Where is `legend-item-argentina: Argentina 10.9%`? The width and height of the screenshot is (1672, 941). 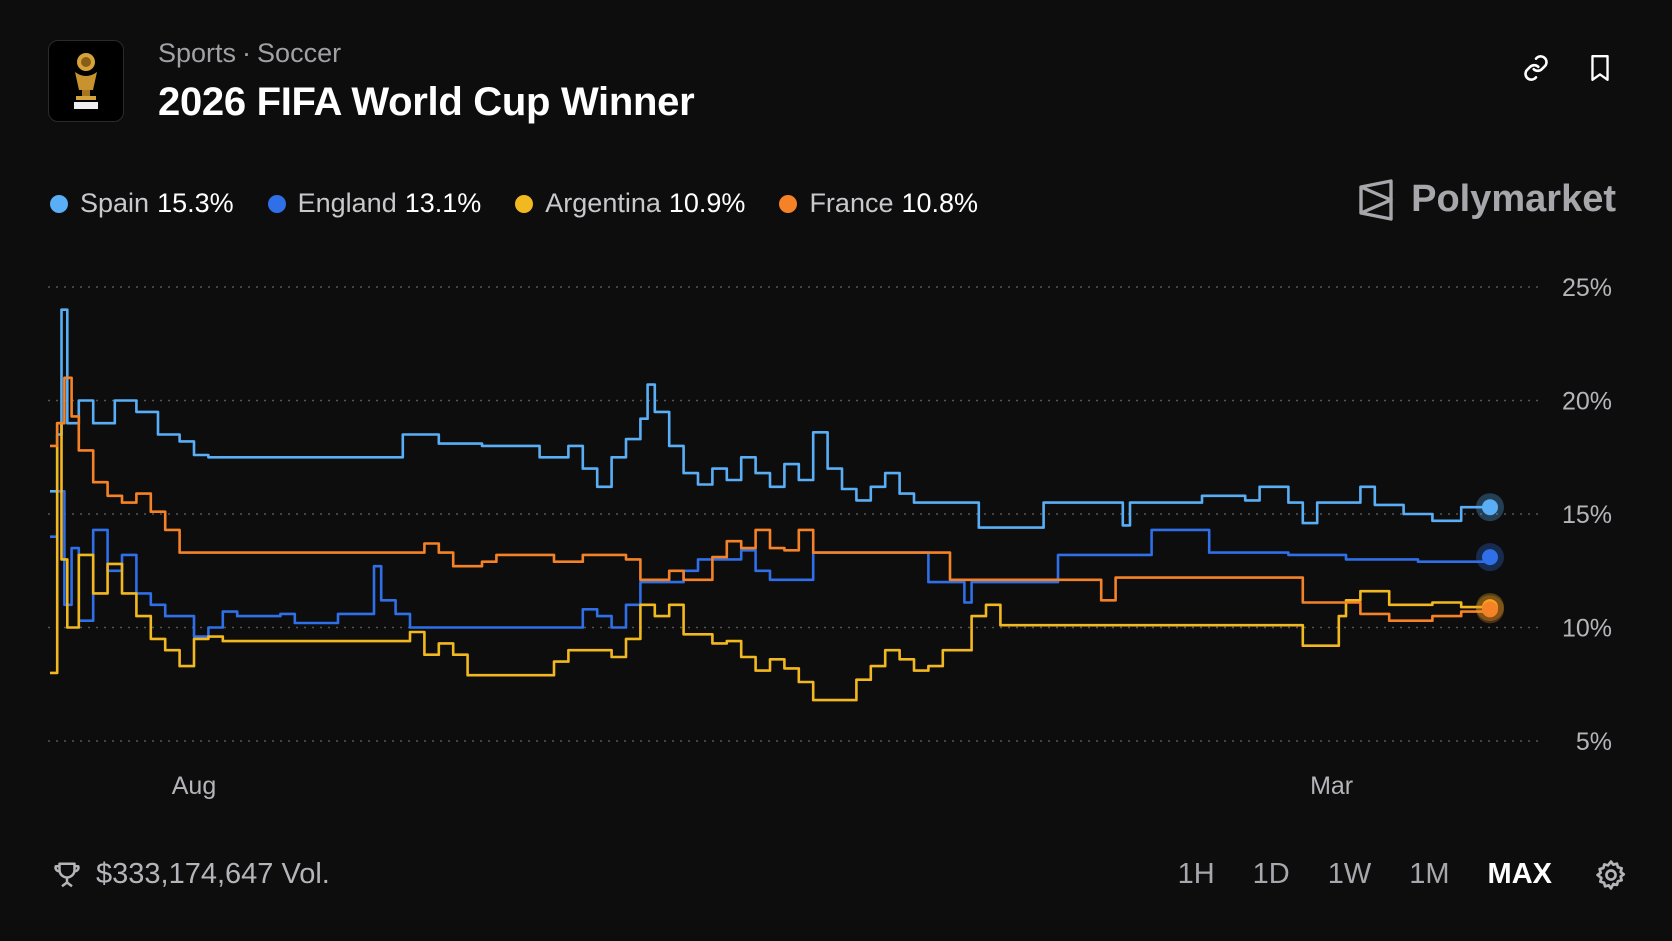 legend-item-argentina: Argentina 10.9% is located at coordinates (630, 203).